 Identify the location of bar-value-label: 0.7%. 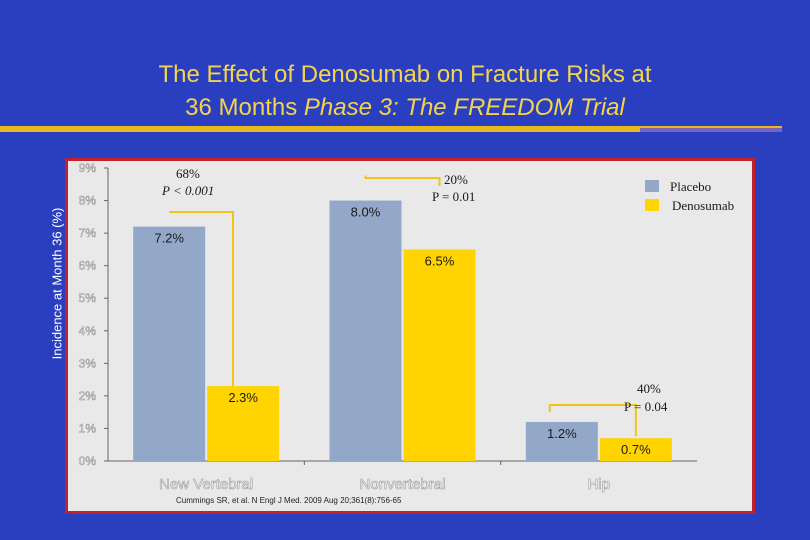
(636, 449).